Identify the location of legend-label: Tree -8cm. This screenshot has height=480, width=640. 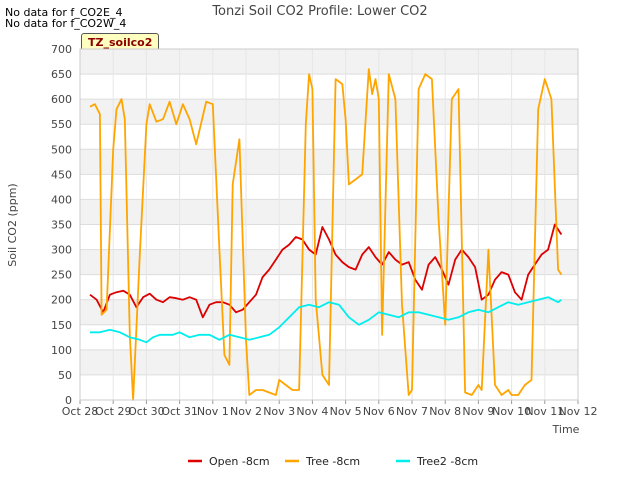
(332, 461).